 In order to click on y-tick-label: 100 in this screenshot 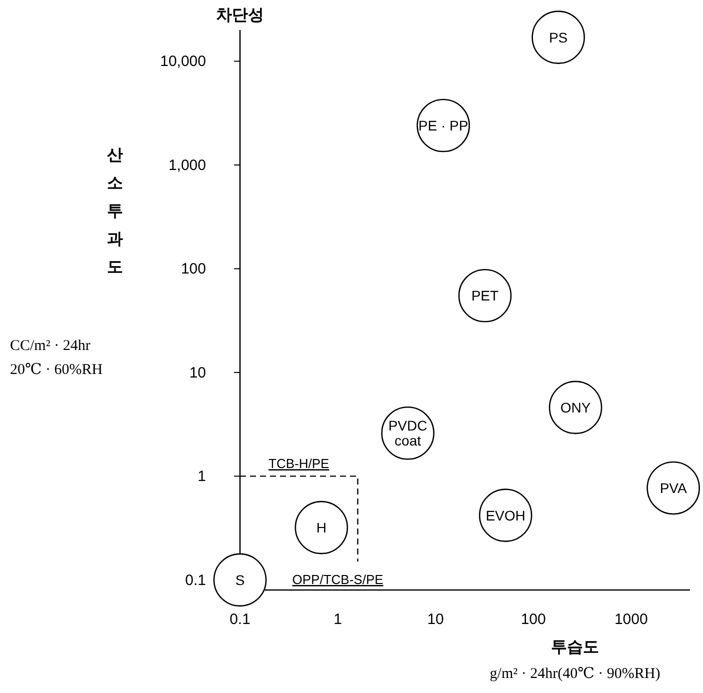, I will do `click(193, 269)`.